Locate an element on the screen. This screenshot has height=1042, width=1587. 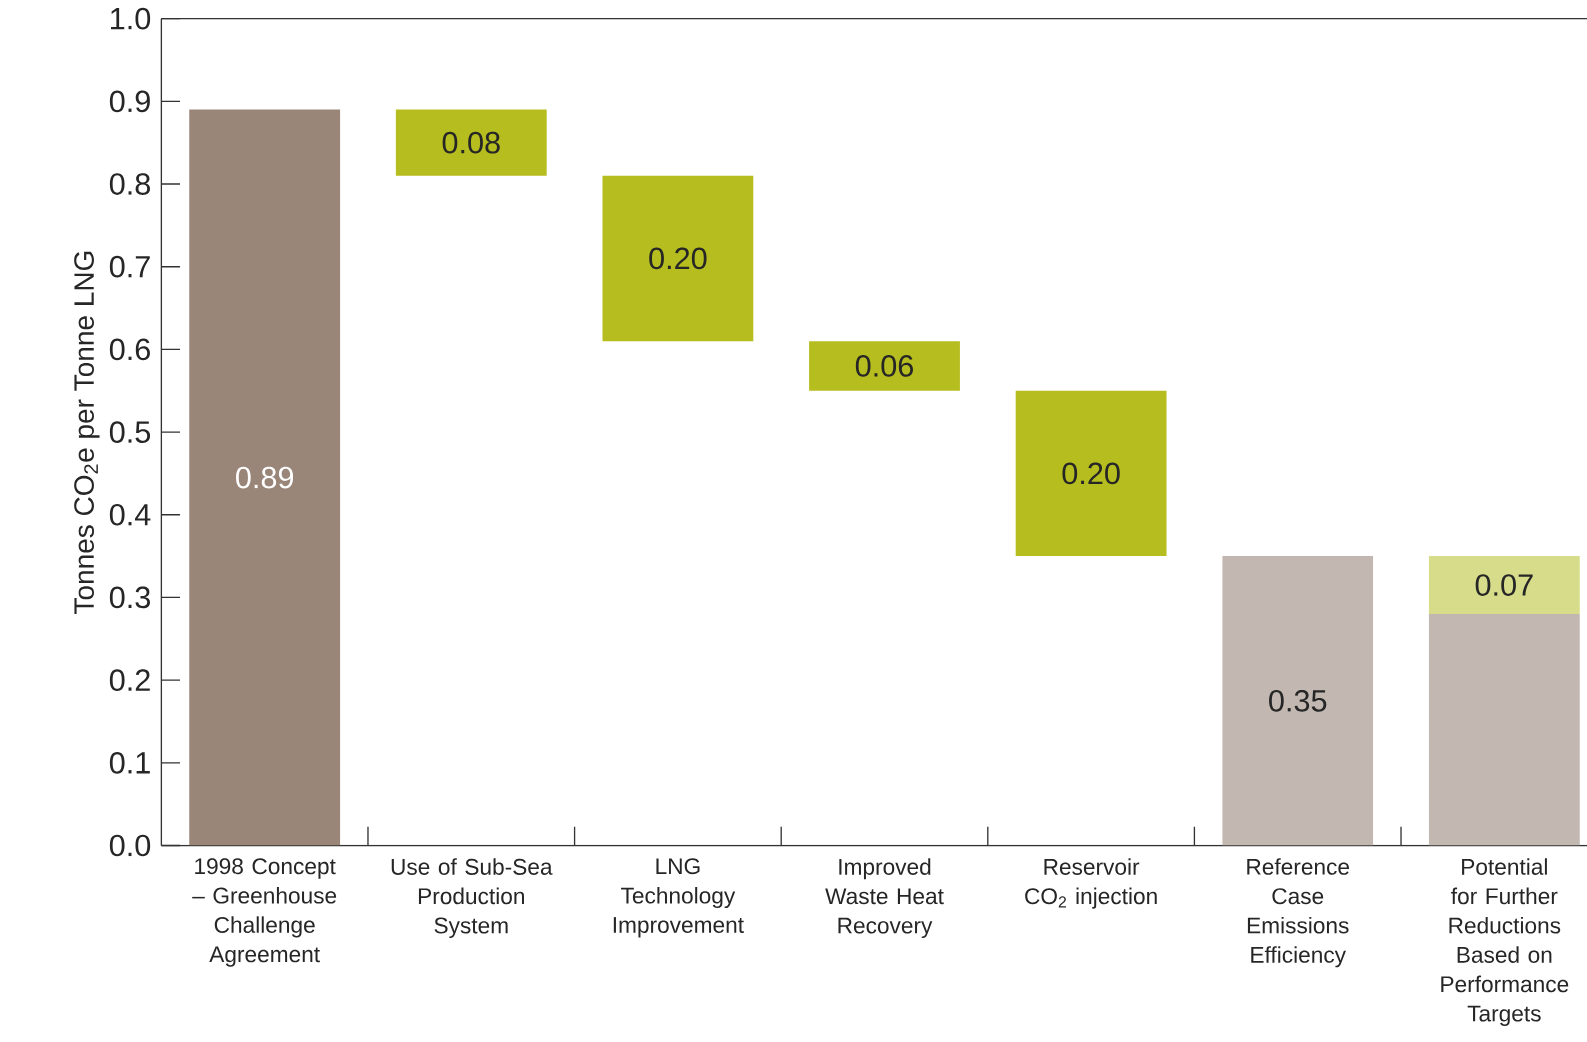
data-label: 0.35 is located at coordinates (1298, 701).